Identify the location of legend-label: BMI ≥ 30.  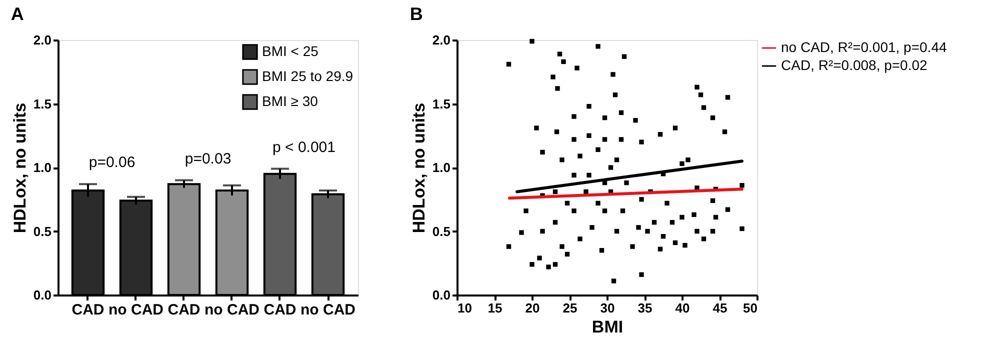
(290, 101).